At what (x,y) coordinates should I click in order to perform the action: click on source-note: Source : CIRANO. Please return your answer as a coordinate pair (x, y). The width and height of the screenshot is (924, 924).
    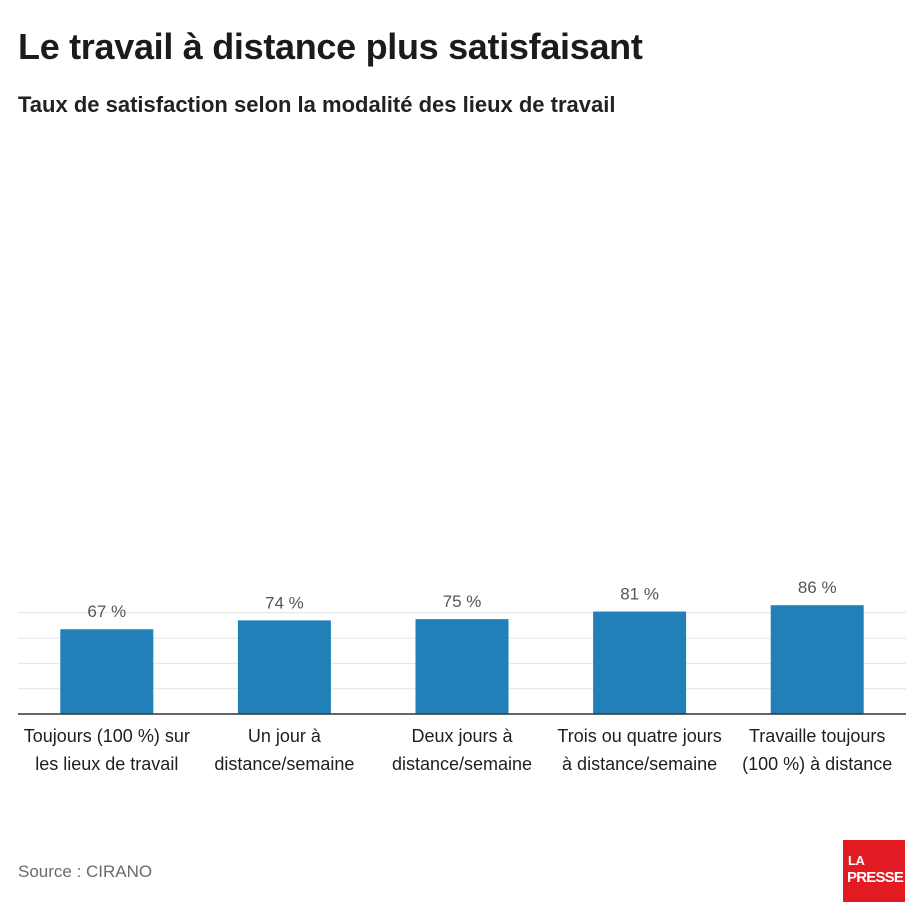
    Looking at the image, I should click on (85, 871).